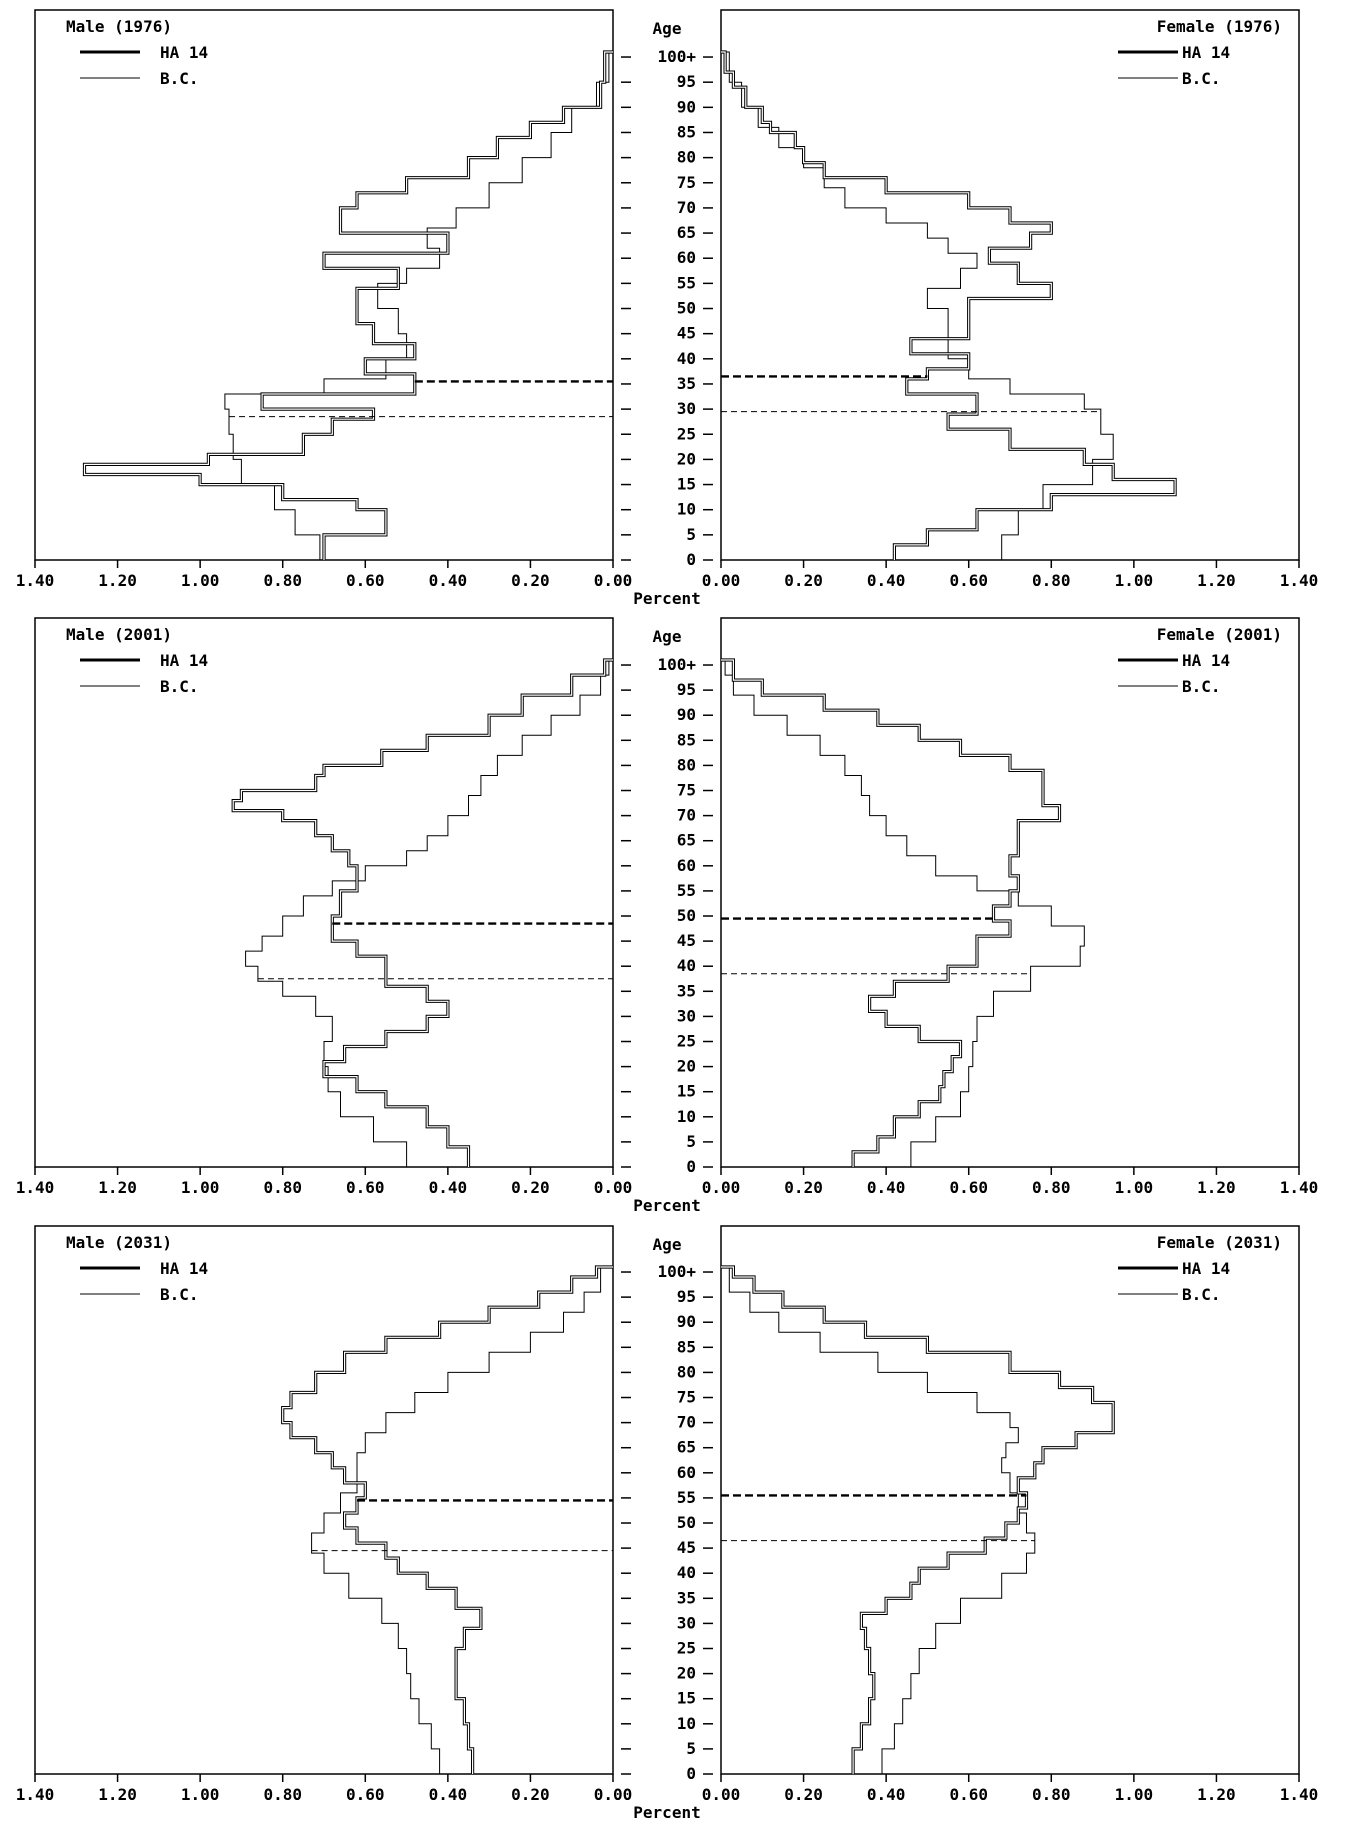 This screenshot has width=1345, height=1823. Describe the element at coordinates (686, 232) in the screenshot. I see `age-tick-label: 65` at that location.